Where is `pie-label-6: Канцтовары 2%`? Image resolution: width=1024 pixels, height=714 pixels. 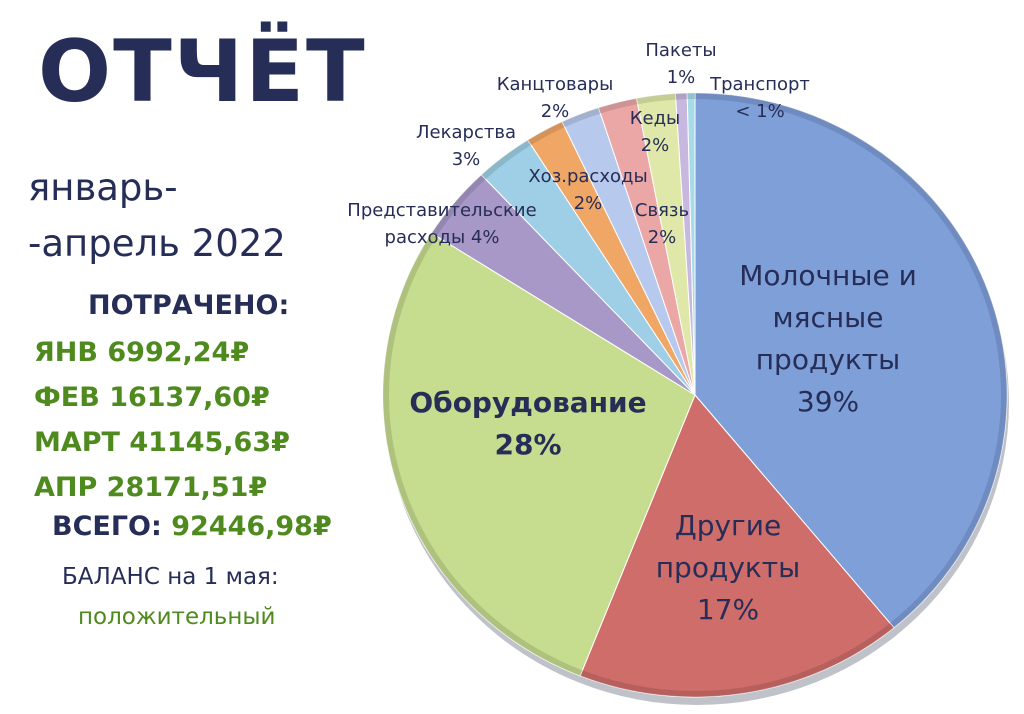
pie-label-6: Канцтовары 2% is located at coordinates (555, 98).